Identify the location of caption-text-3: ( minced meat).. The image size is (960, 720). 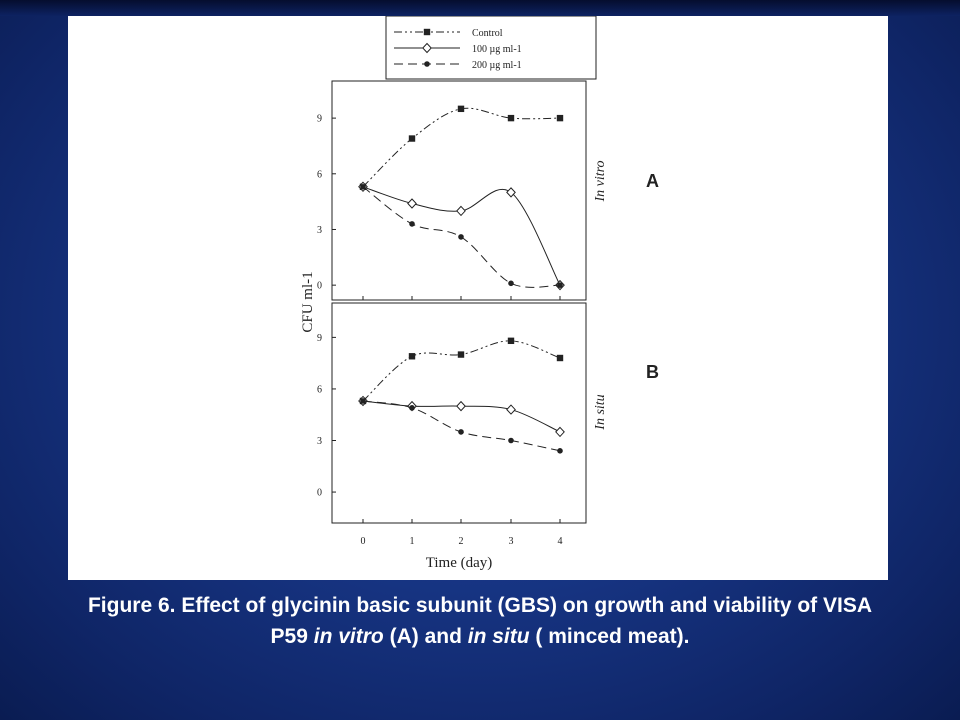
(609, 636).